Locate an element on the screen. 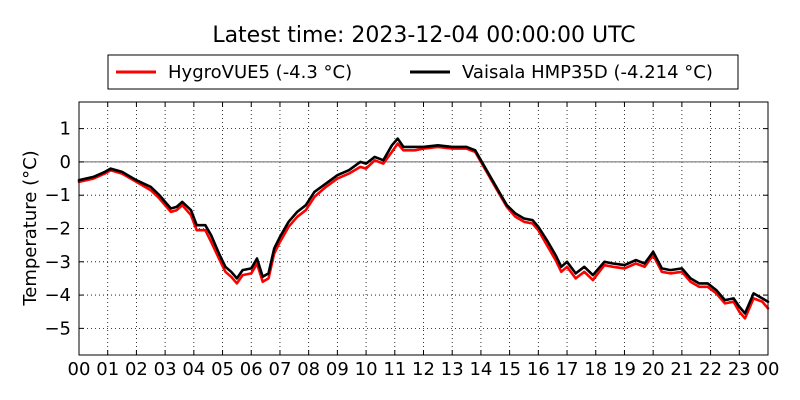 This screenshot has width=800, height=400. y-tick-label: 0 is located at coordinates (65, 162).